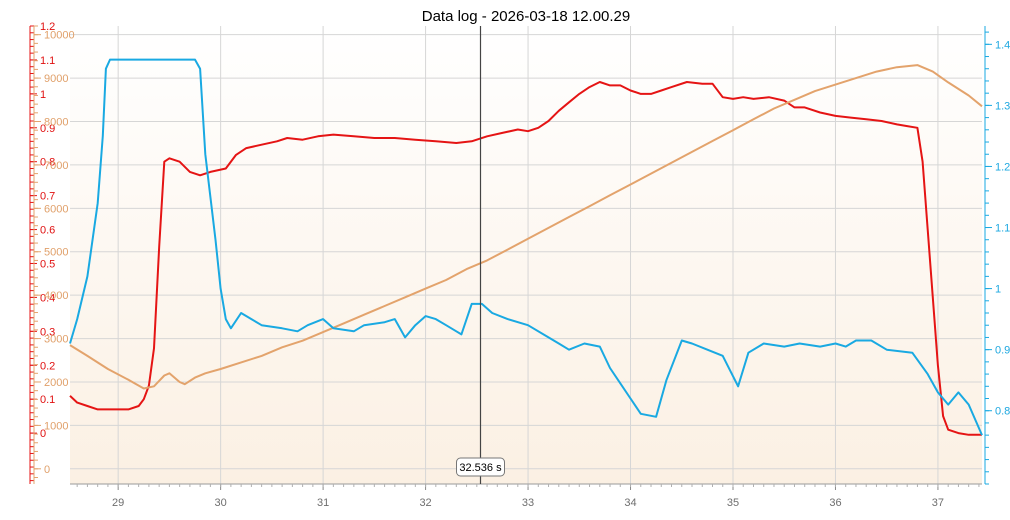  I want to click on cursor-label: 32.536 s, so click(480, 468).